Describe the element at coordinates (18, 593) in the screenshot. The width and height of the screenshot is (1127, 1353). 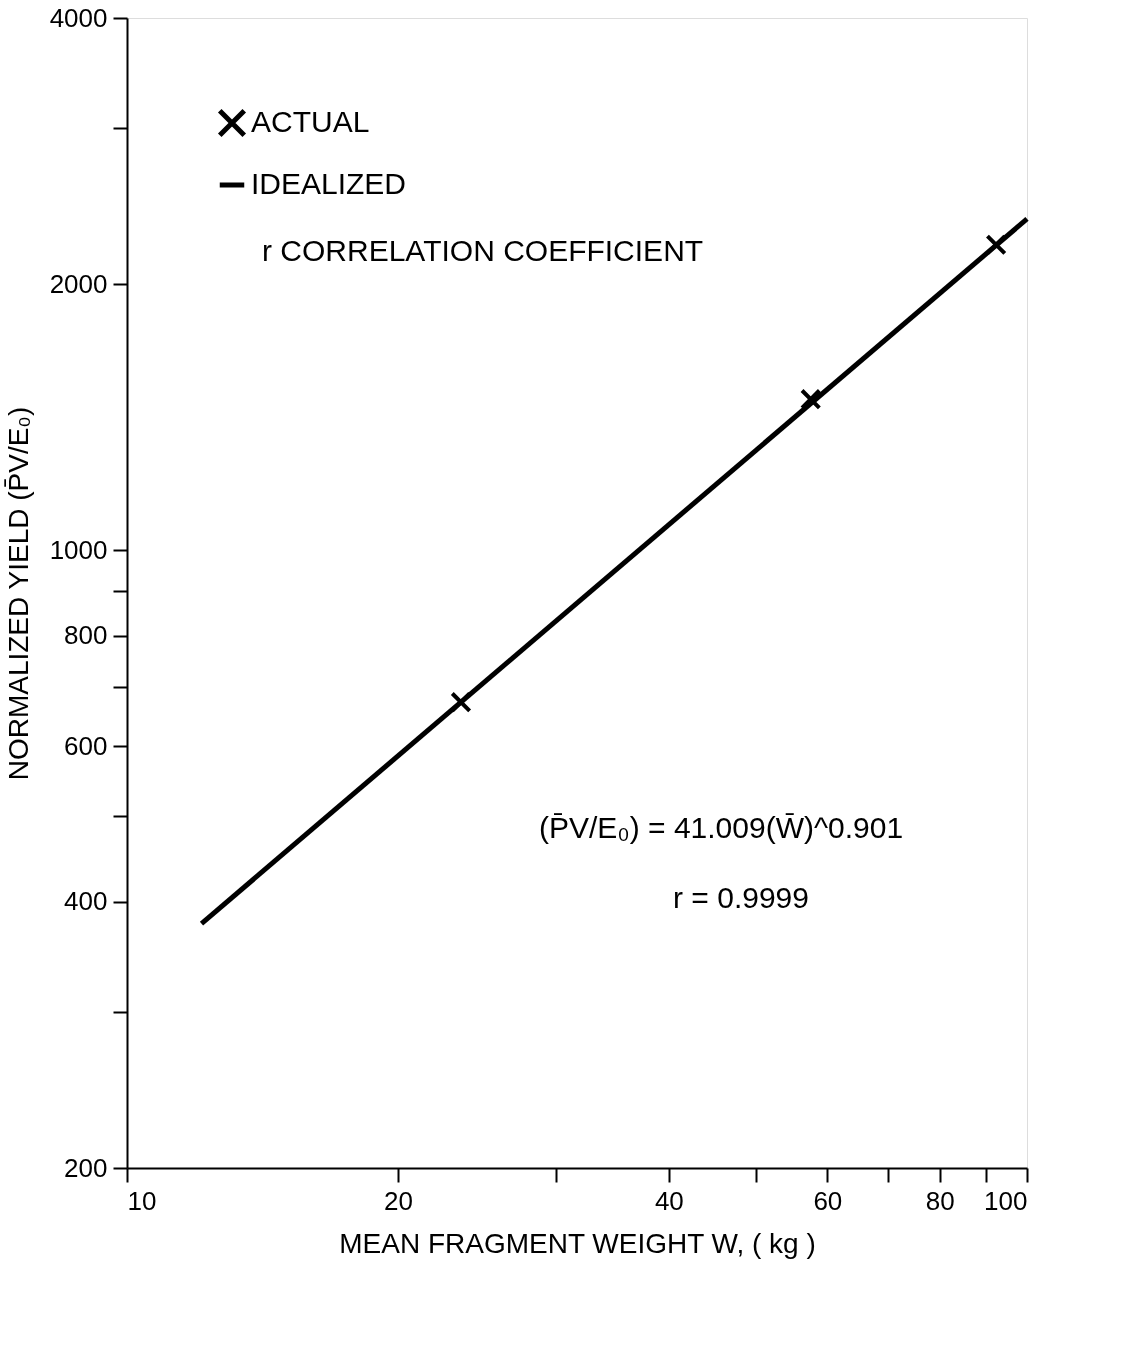
I see `y-axis-title: NORMALIZED YIELD (P̄V/E₀)` at that location.